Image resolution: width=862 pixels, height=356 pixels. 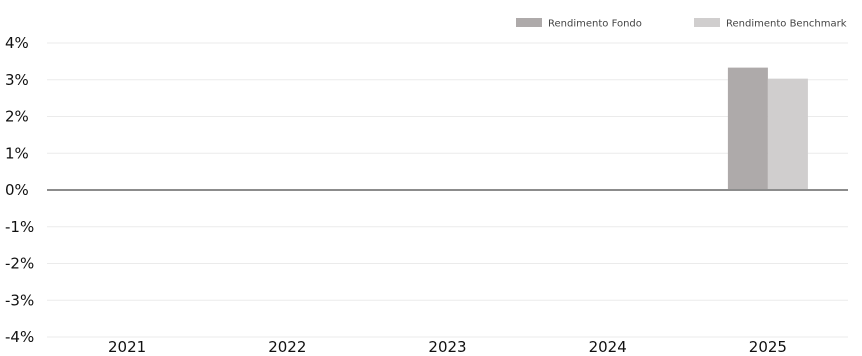 I want to click on x-tick-label: 2022, so click(x=287, y=347).